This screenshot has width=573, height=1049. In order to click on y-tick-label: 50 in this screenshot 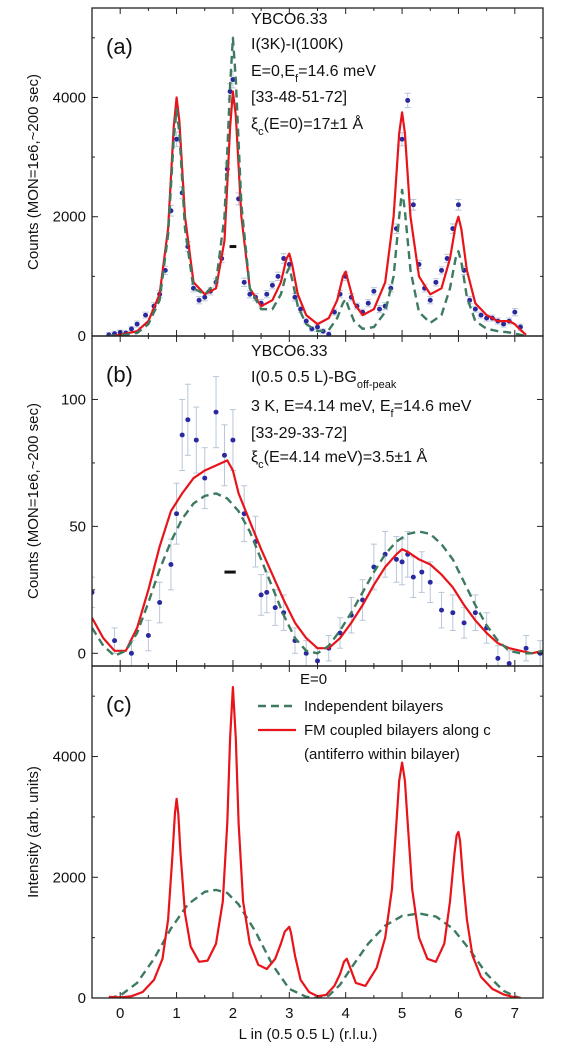, I will do `click(77, 526)`.